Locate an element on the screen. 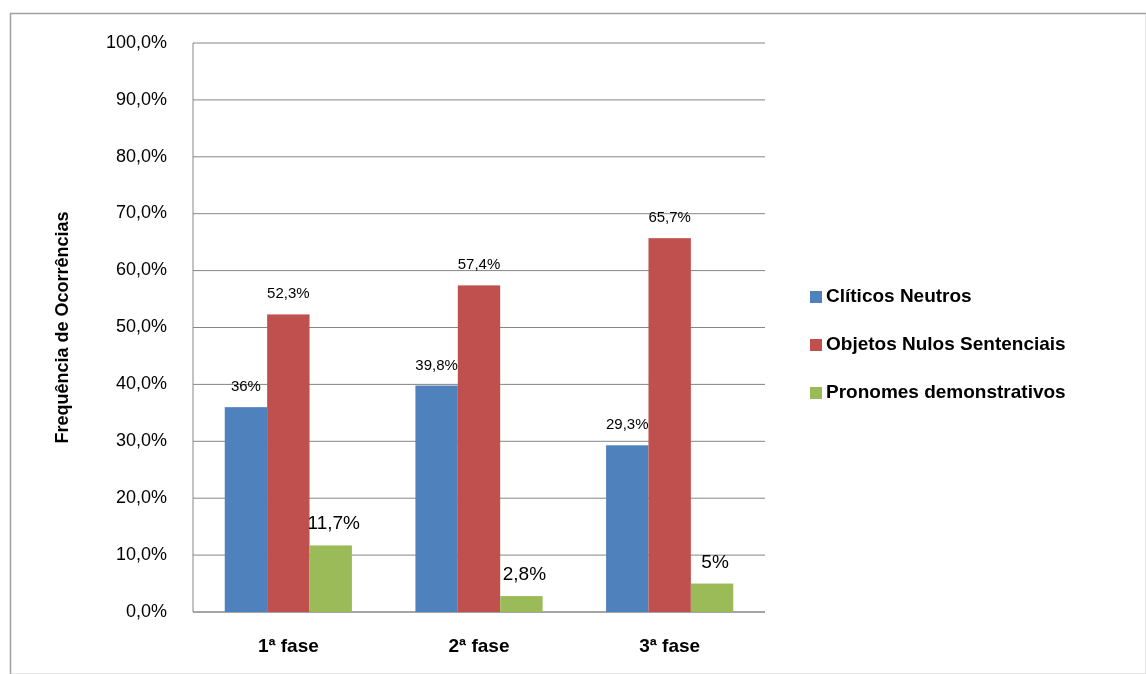 The width and height of the screenshot is (1146, 674). data-label: 39,8% is located at coordinates (436, 364).